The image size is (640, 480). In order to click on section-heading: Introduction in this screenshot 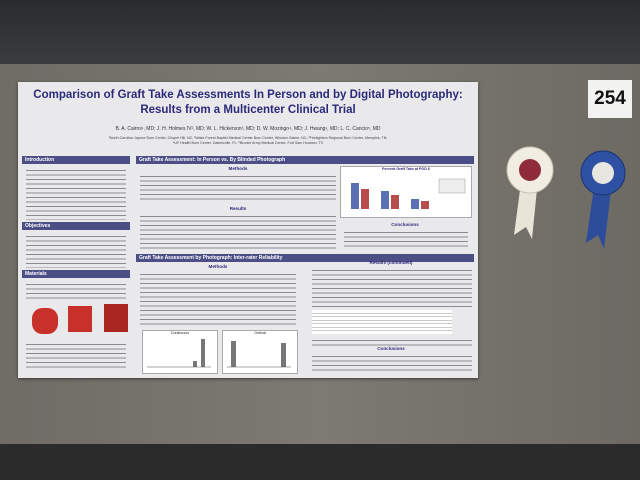, I will do `click(76, 160)`.